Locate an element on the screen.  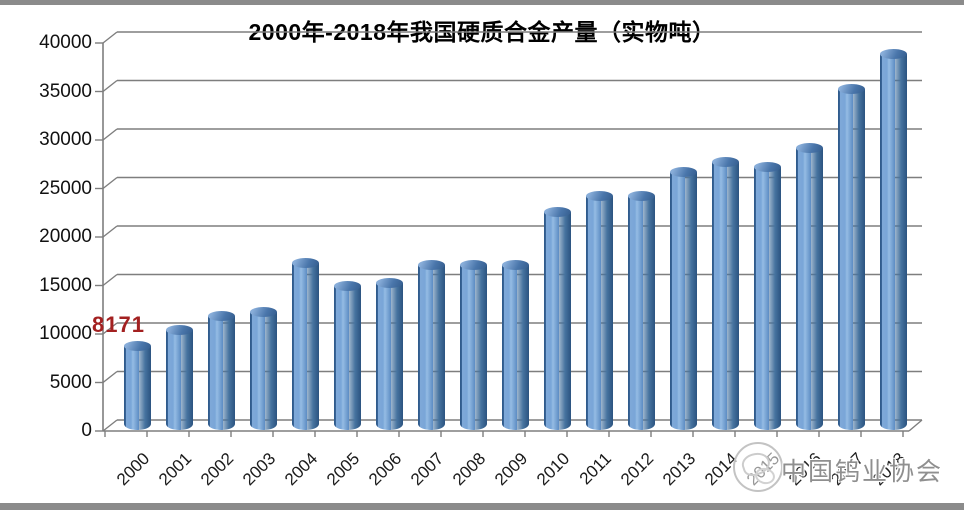
bar-2011 is located at coordinates (599, 310).